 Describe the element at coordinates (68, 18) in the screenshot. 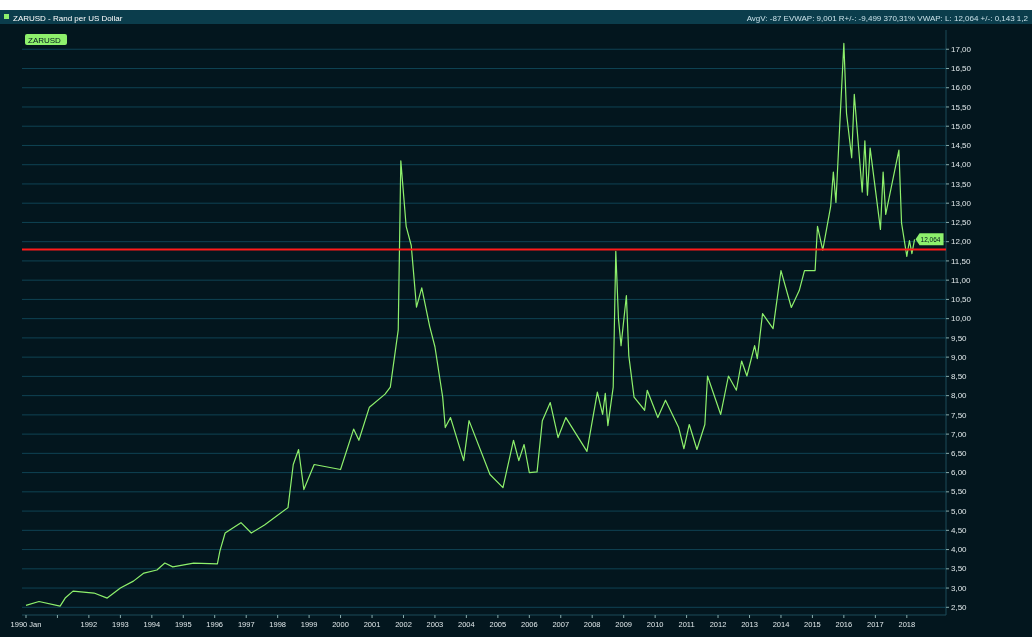

I see `chart-title: ZARUSD - Rand per US Dollar` at that location.